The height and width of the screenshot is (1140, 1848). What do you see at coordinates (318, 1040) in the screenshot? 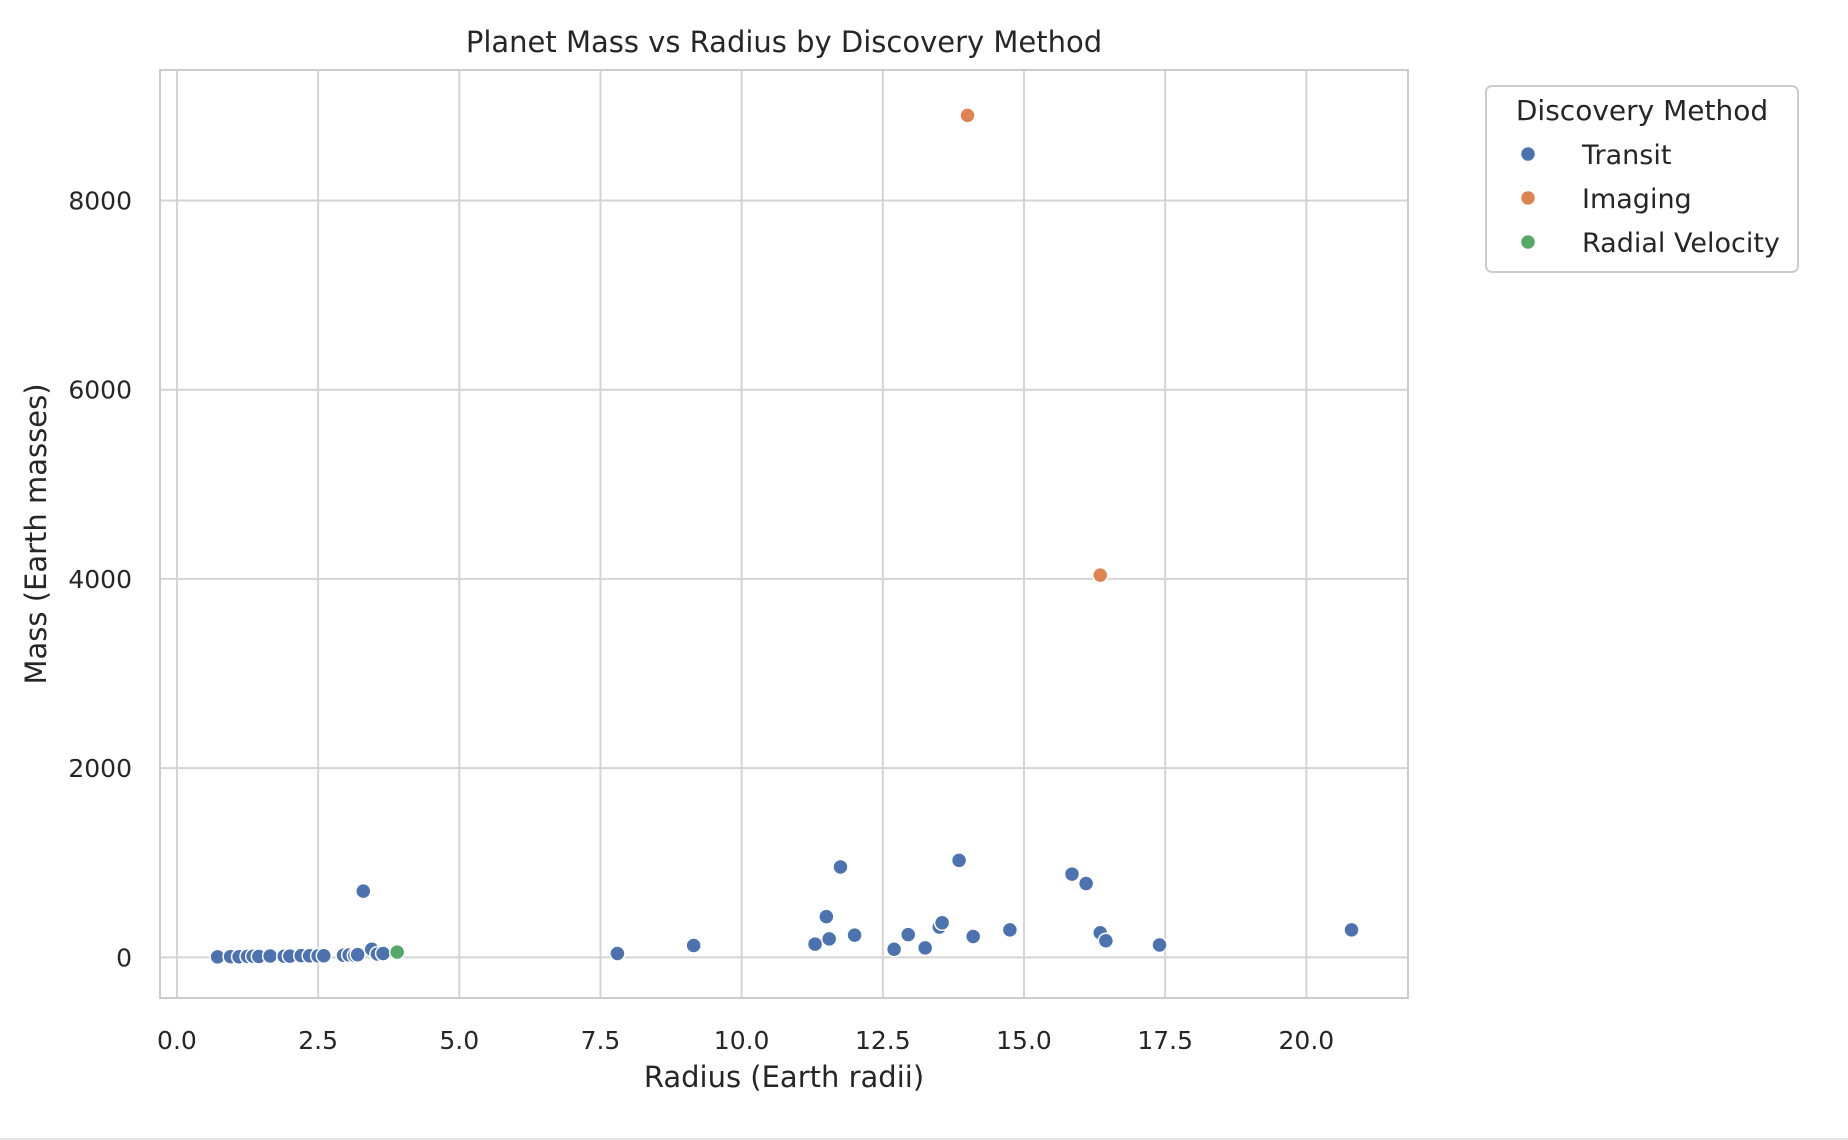
I see `x-tick-label: 2.5` at bounding box center [318, 1040].